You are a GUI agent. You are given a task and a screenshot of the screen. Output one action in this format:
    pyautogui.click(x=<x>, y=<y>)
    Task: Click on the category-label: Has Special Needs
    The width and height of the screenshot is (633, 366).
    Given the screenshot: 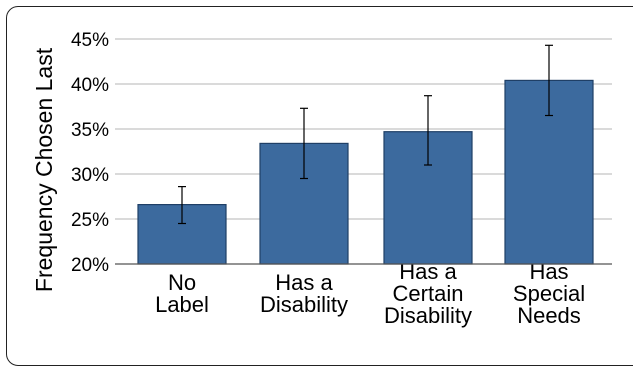 What is the action you would take?
    pyautogui.click(x=549, y=293)
    